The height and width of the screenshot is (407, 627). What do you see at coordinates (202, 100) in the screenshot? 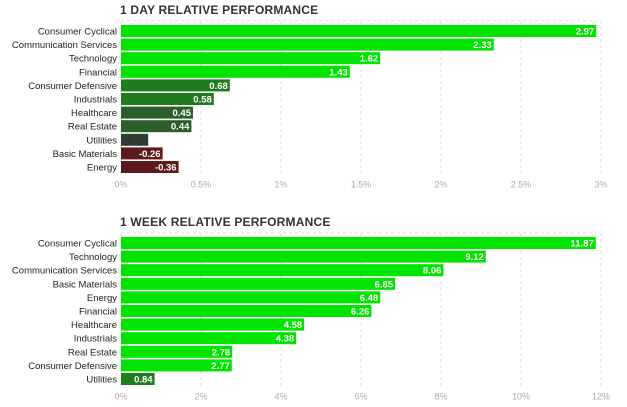
I see `day-value-label-5: 0.58` at bounding box center [202, 100].